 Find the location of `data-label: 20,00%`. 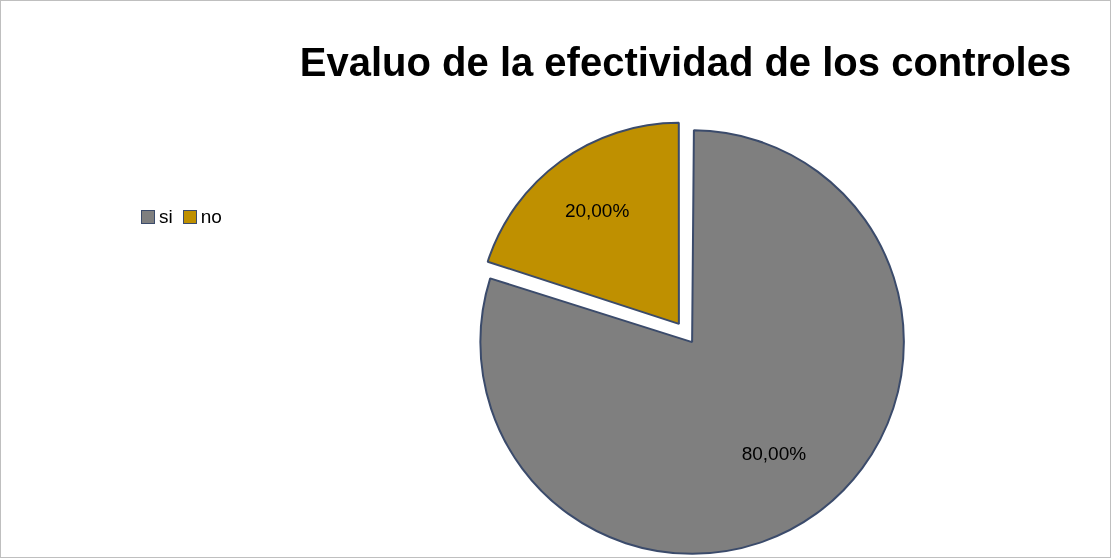

data-label: 20,00% is located at coordinates (597, 210).